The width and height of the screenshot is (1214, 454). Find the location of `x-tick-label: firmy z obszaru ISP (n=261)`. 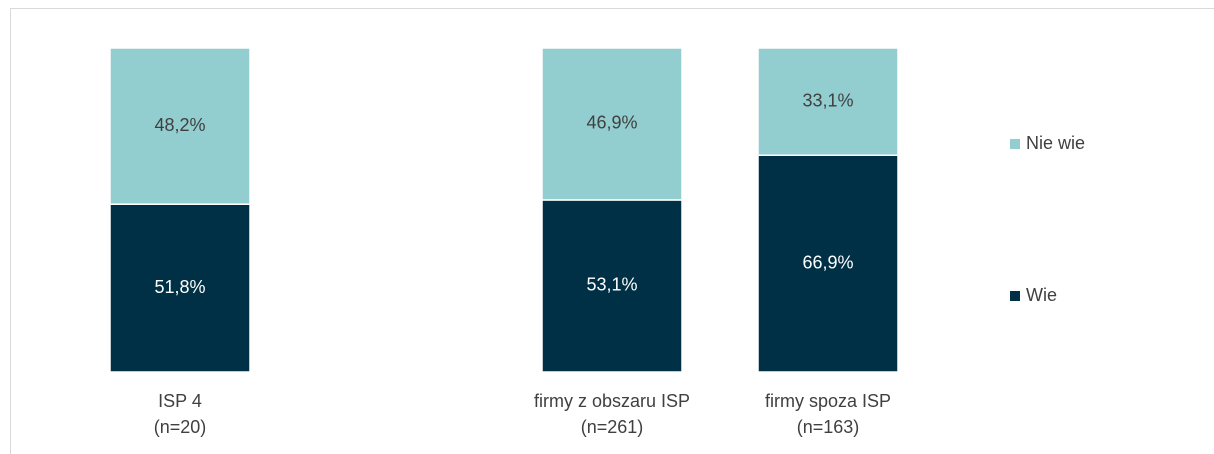

x-tick-label: firmy z obszaru ISP (n=261) is located at coordinates (612, 414).